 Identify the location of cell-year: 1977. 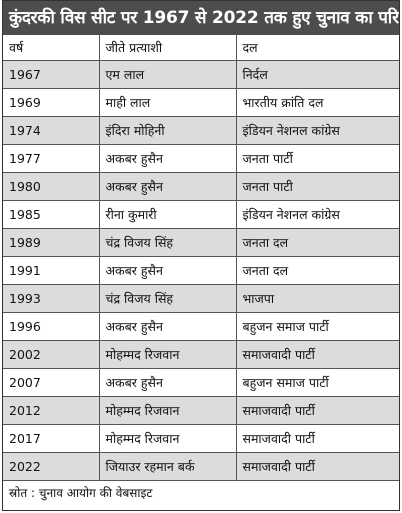
(51, 158).